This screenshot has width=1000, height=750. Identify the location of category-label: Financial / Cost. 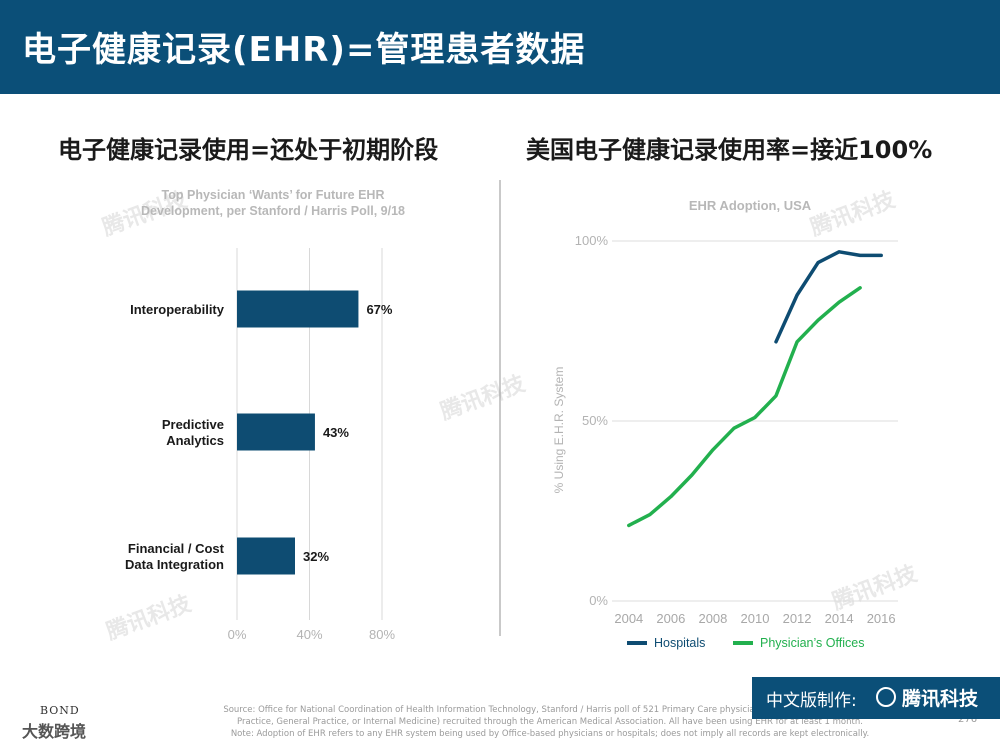
(176, 548).